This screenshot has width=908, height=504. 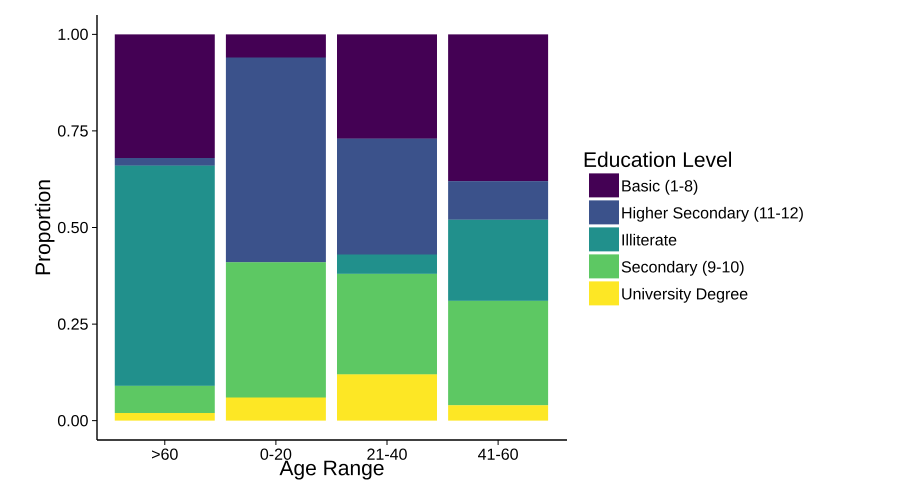 What do you see at coordinates (73, 324) in the screenshot?
I see `y-tick-label: 0.25` at bounding box center [73, 324].